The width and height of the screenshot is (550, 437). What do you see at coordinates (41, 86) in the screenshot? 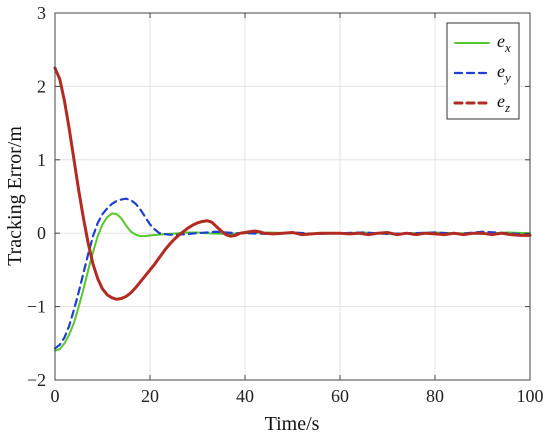
I see `y-tick-label: 2` at bounding box center [41, 86].